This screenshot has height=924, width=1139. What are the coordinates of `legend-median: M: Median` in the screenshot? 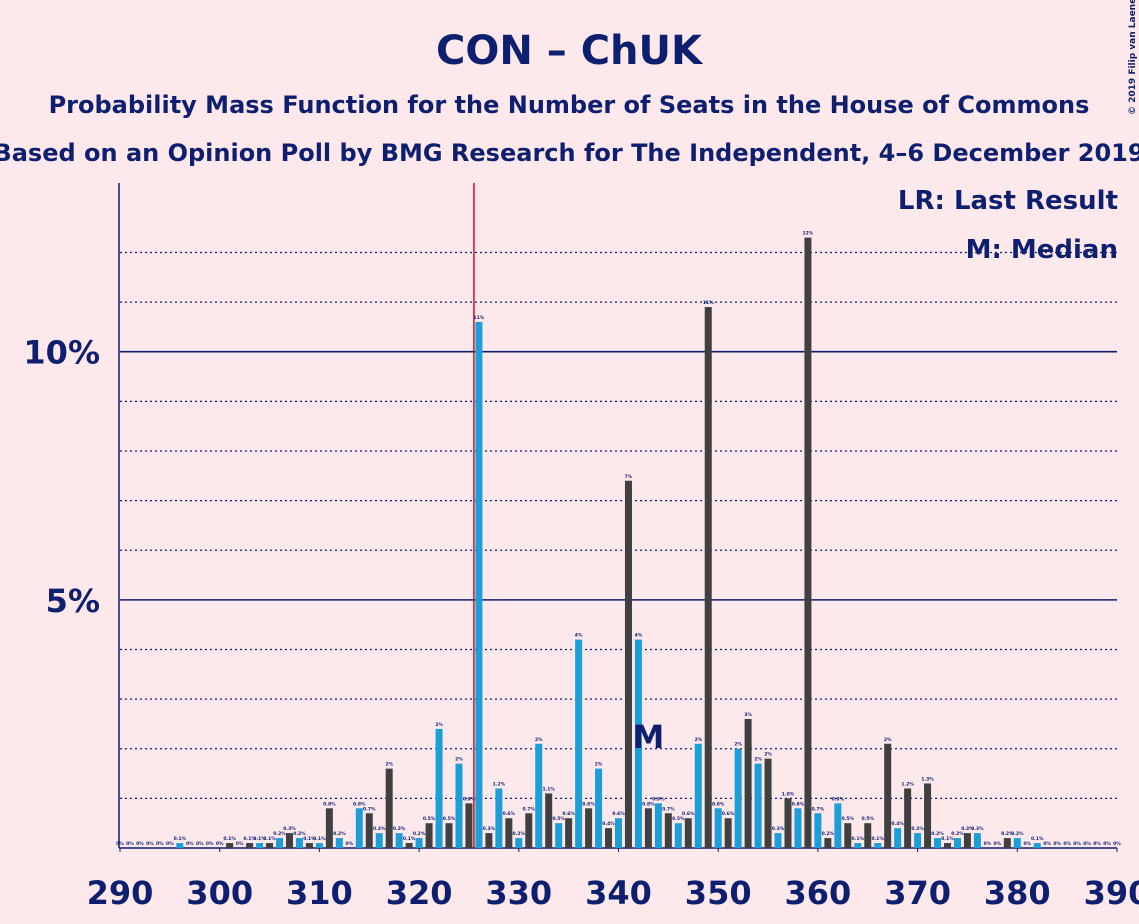 It's located at (1042, 250).